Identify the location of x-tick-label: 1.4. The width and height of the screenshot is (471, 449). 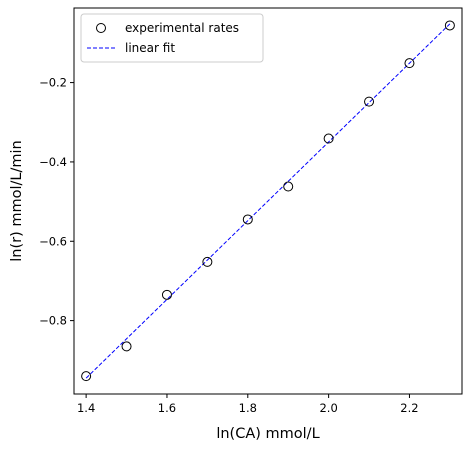
(86, 408).